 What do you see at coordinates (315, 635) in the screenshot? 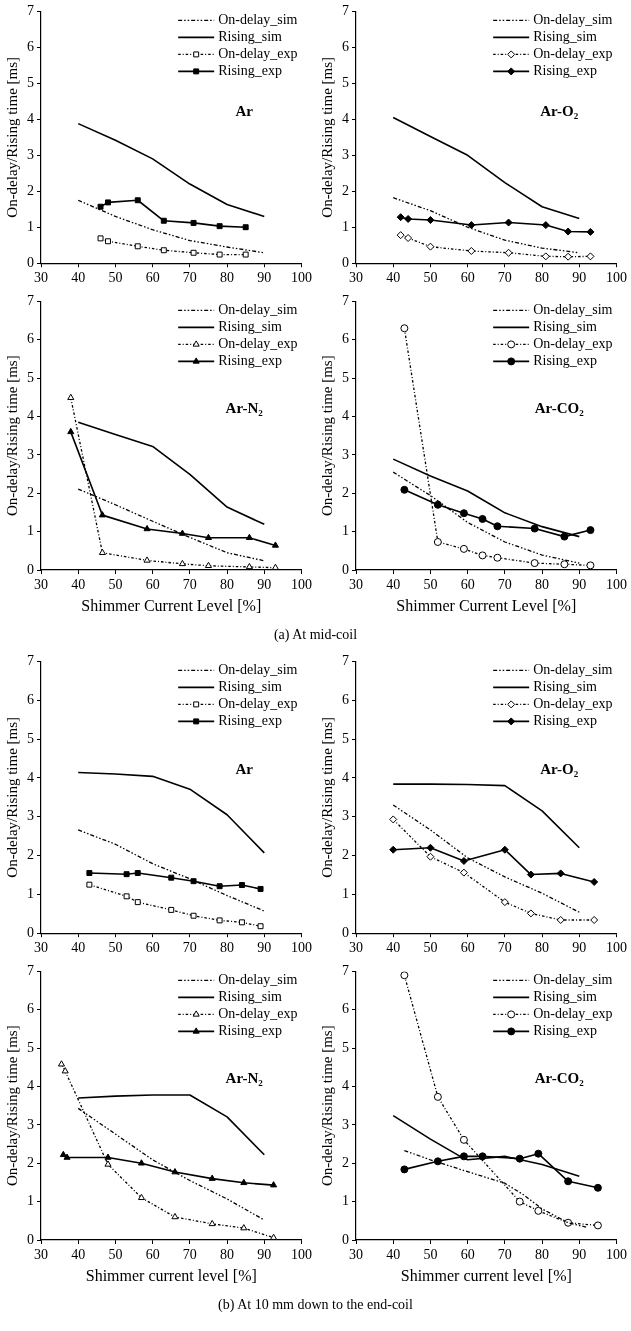
I see `text: (a) At mid-coil` at bounding box center [315, 635].